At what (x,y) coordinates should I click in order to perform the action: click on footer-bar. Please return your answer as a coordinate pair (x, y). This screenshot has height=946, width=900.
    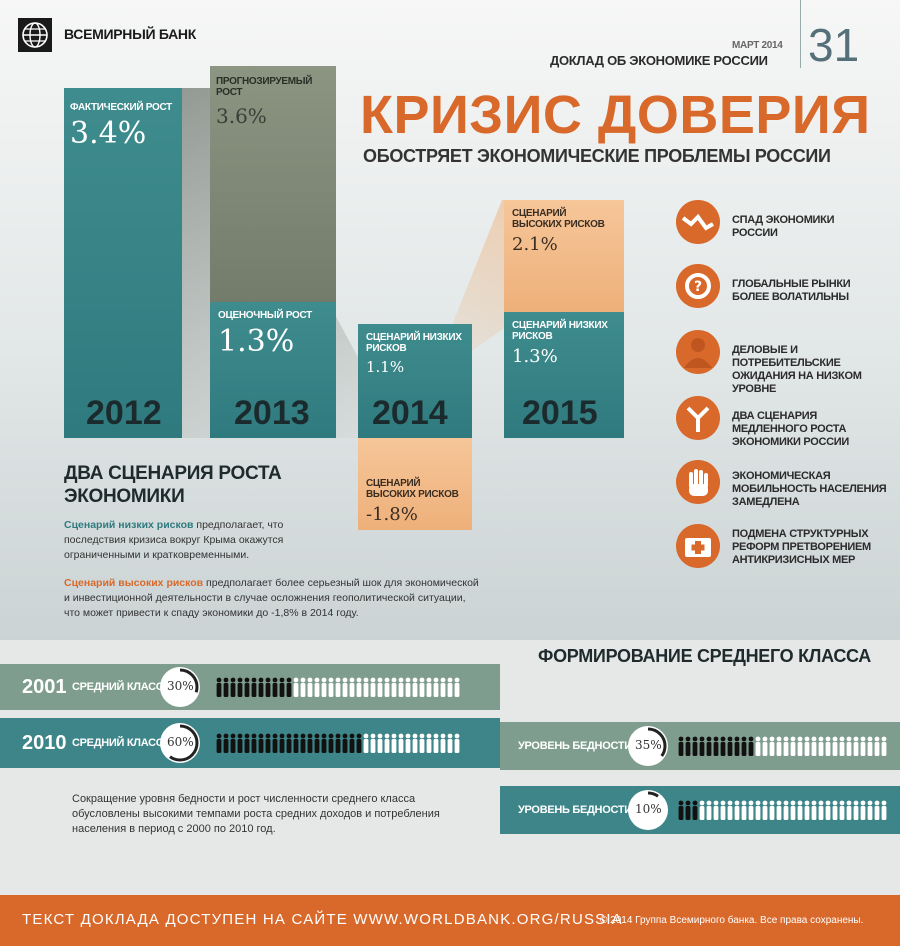
    Looking at the image, I should click on (450, 920).